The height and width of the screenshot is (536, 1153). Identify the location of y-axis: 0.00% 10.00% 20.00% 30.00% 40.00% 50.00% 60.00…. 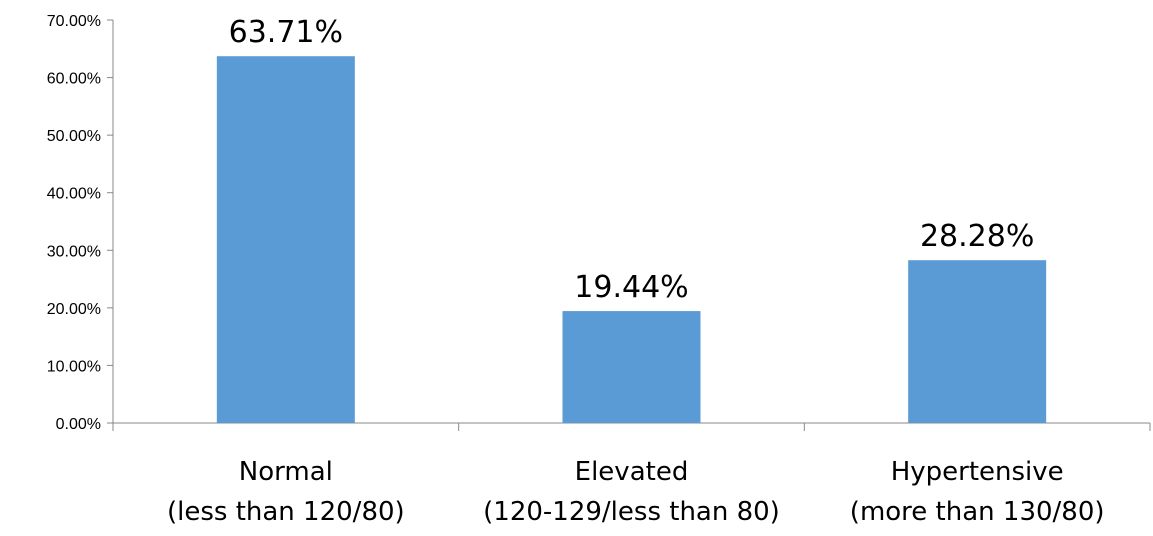
(80, 223).